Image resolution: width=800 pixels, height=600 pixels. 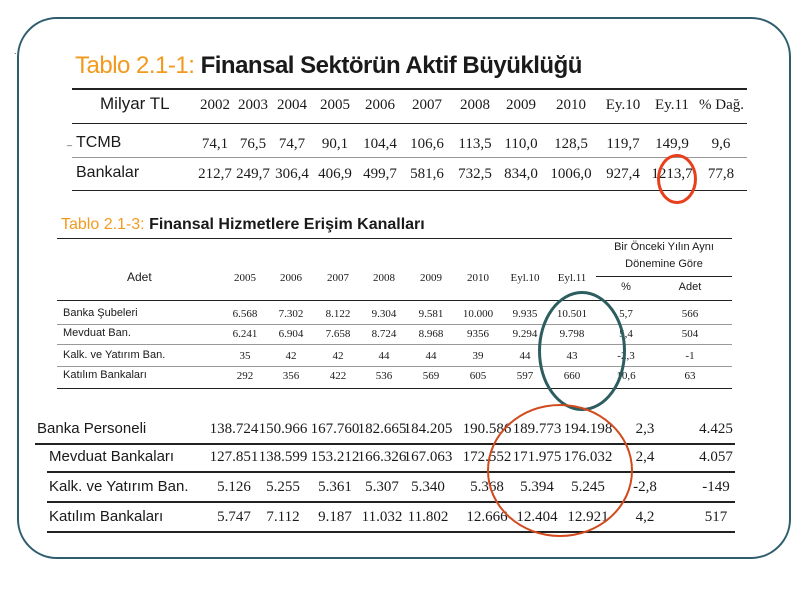 I want to click on table2-col-header: 2010, so click(x=478, y=278).